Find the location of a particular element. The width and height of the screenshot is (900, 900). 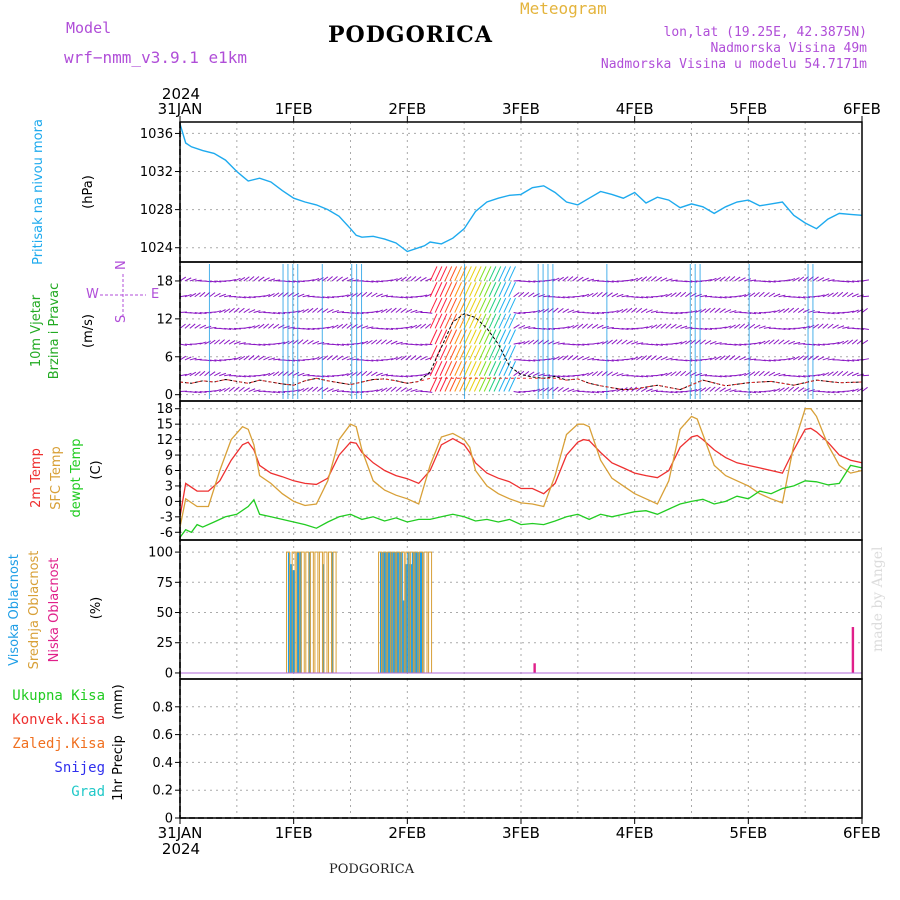

wind-axis-label: 10m Vjetar is located at coordinates (36, 330).